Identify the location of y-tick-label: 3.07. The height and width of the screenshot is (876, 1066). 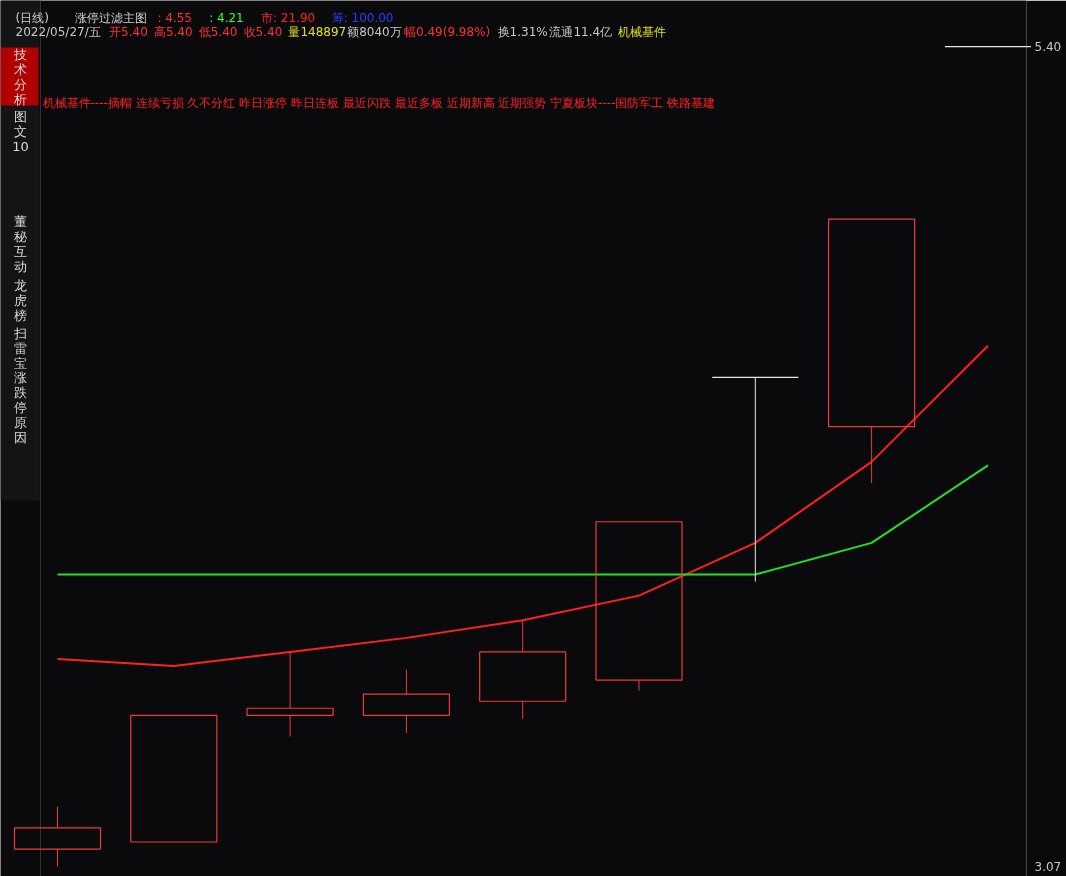
(1048, 867).